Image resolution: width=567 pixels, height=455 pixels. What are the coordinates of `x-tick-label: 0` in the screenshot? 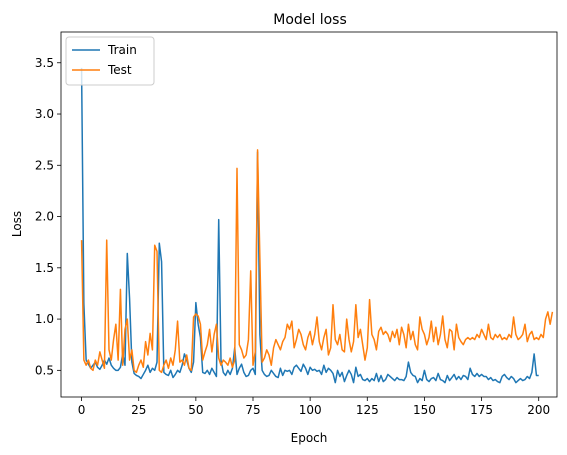 It's located at (82, 410).